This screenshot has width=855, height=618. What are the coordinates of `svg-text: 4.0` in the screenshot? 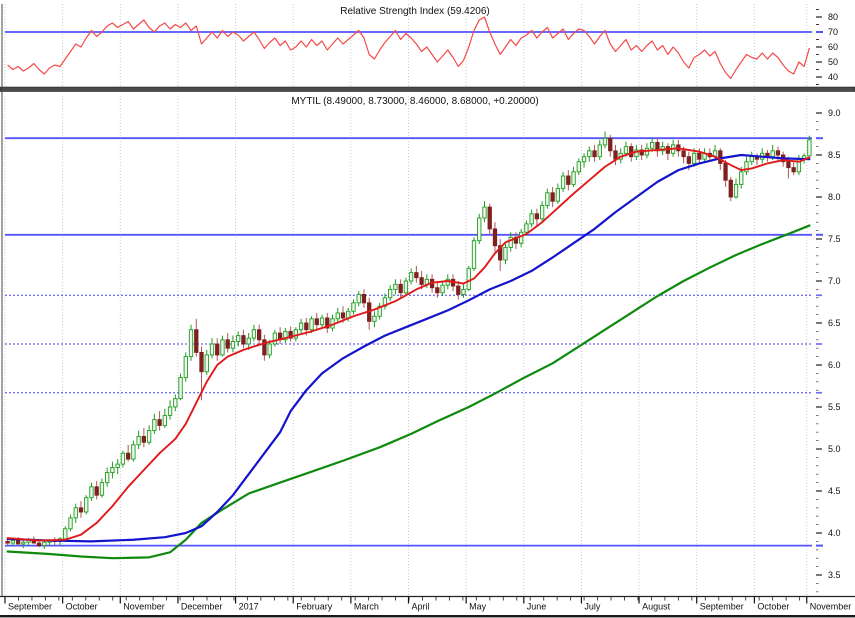 It's located at (834, 533).